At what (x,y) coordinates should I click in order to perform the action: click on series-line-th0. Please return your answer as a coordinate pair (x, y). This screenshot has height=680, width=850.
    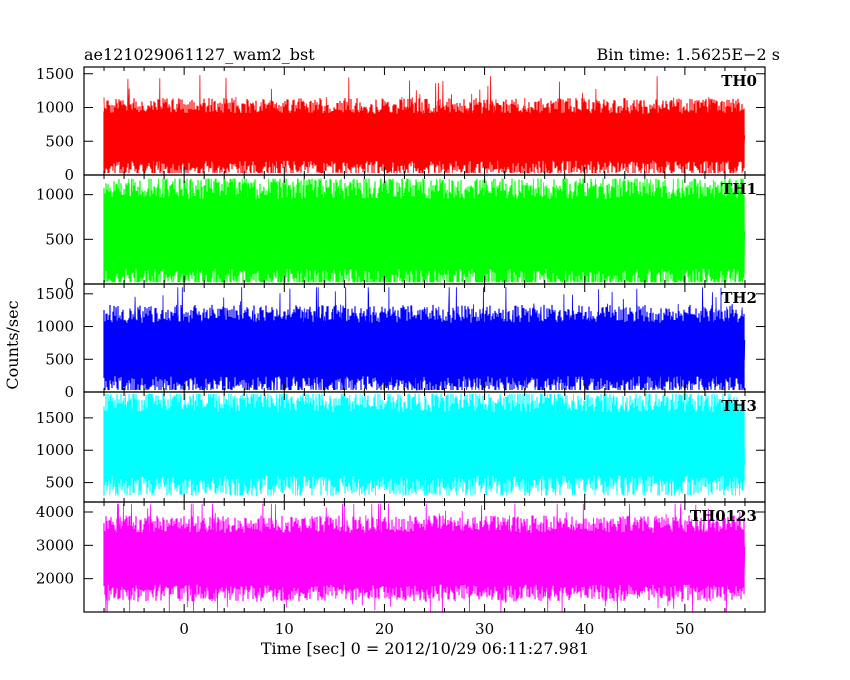
    Looking at the image, I should click on (424, 124).